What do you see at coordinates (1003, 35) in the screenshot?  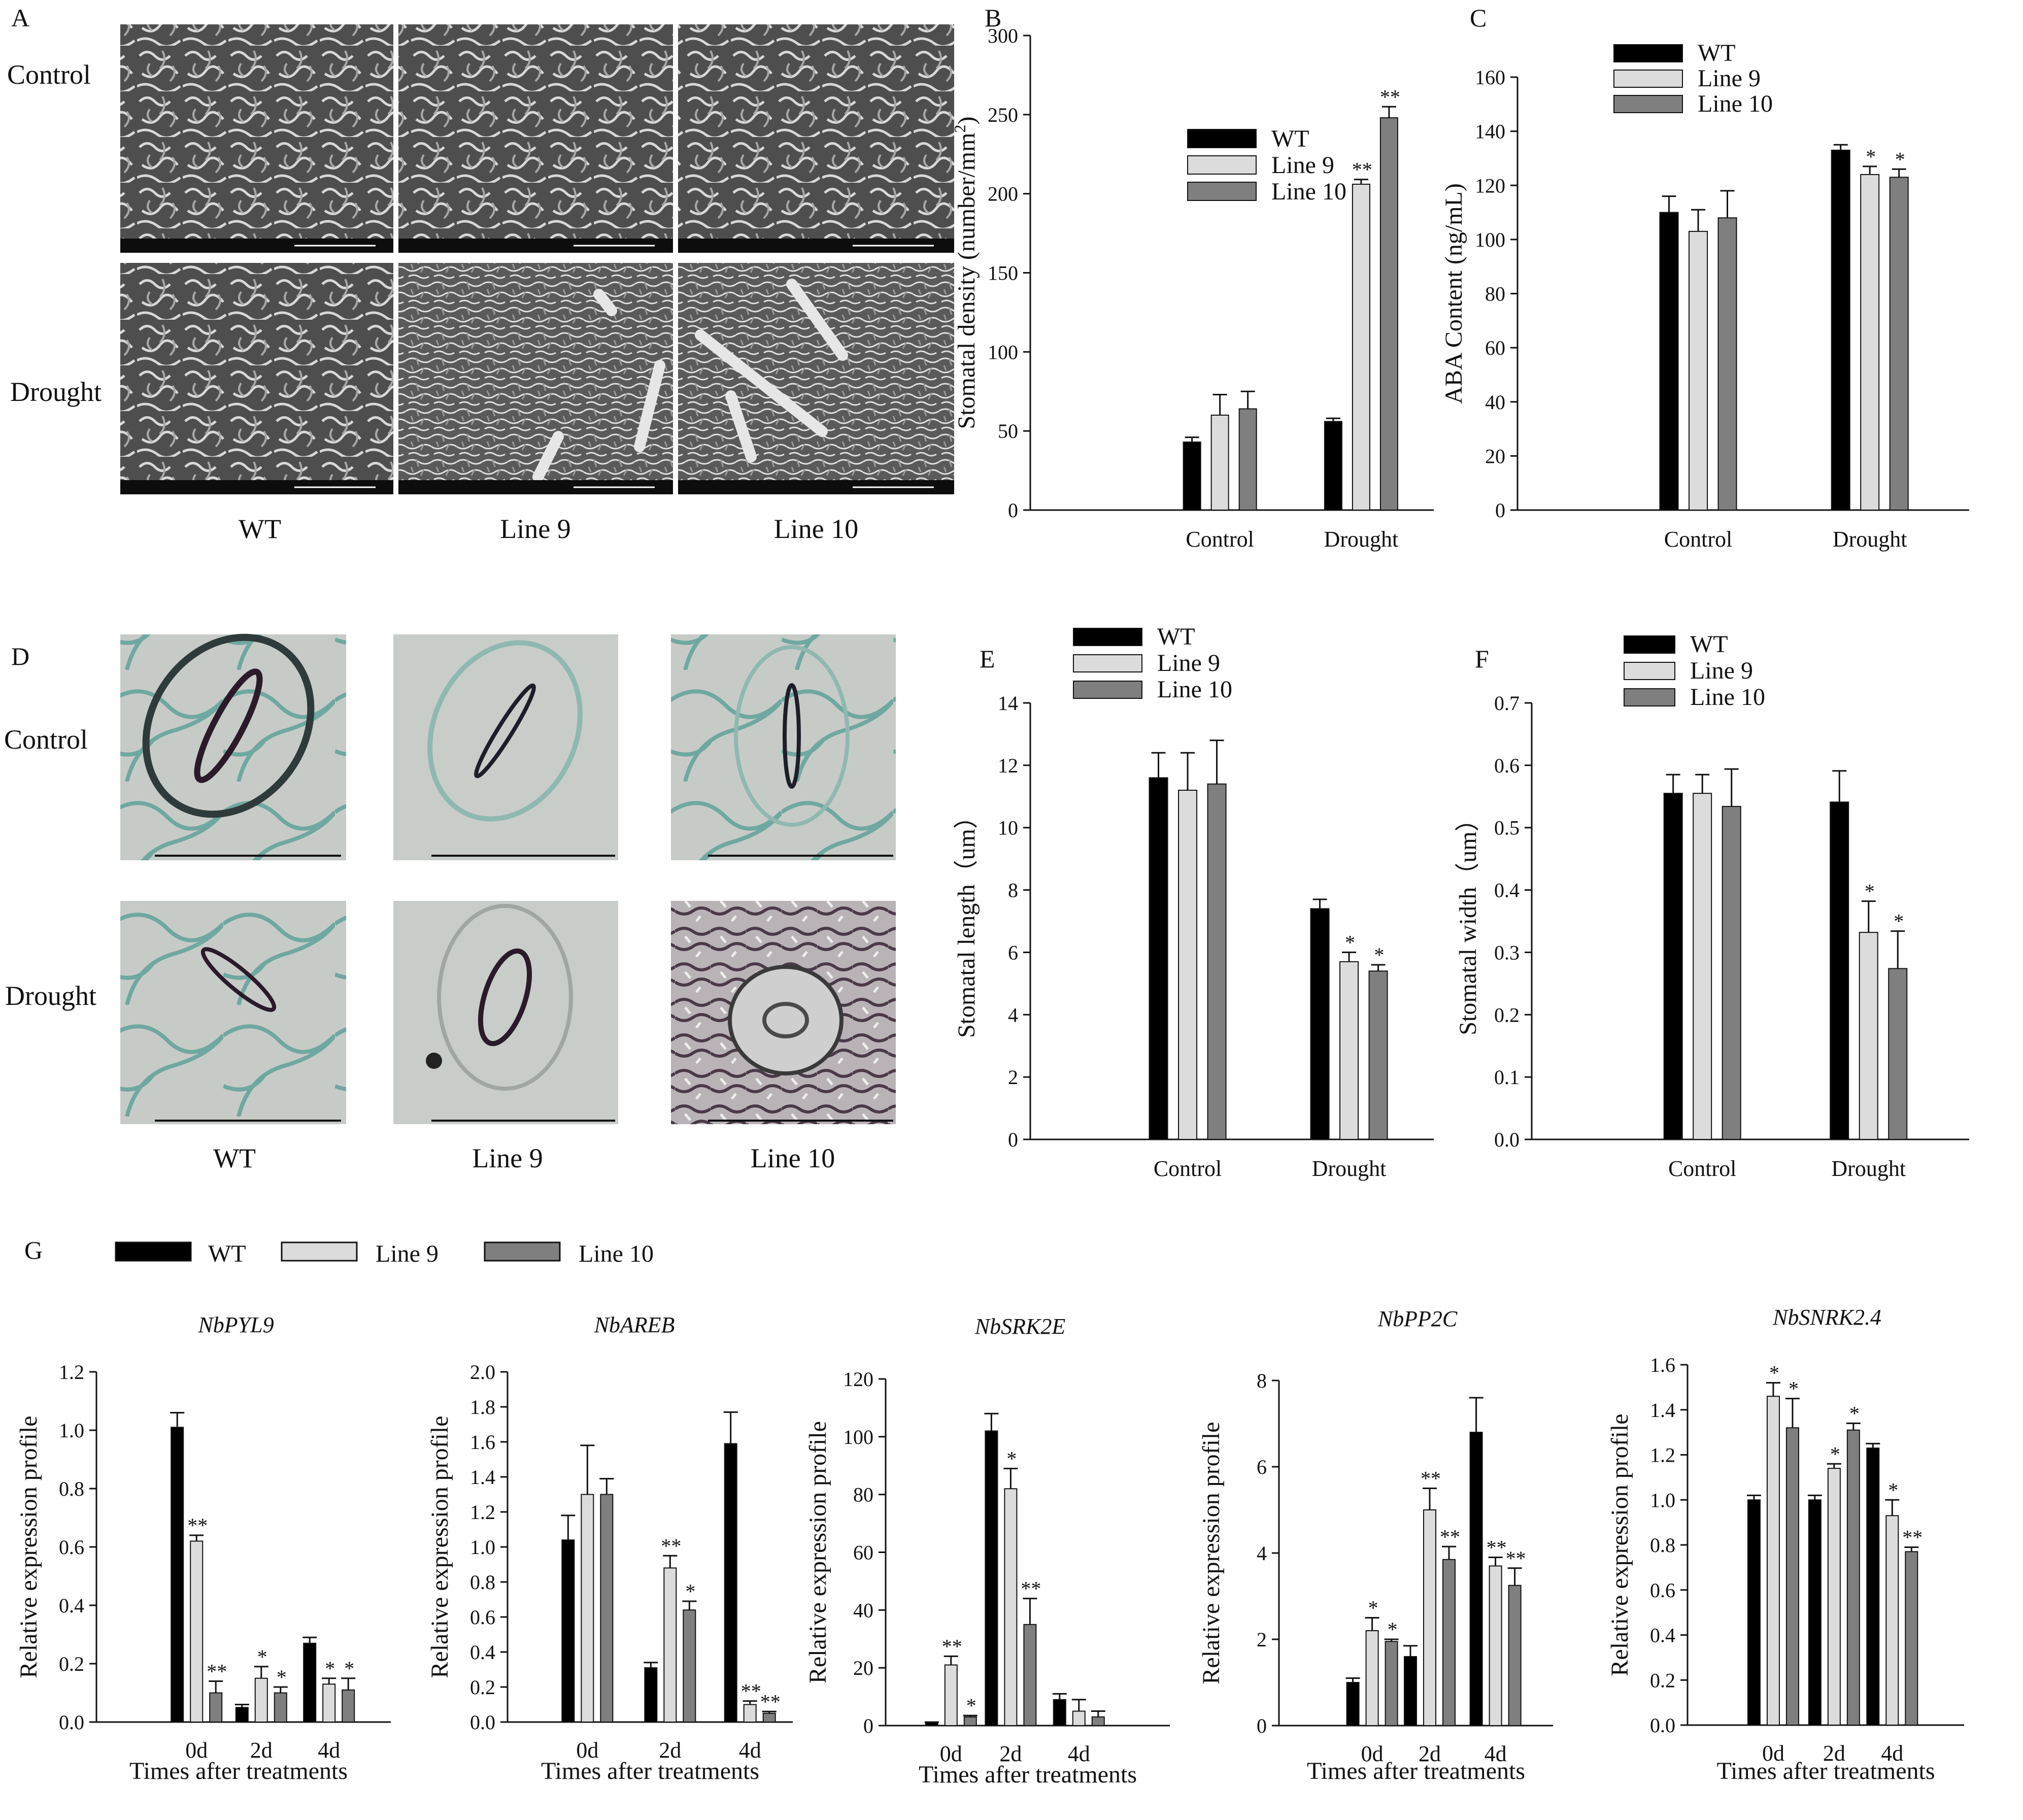 I see `y-tick-label: 300` at bounding box center [1003, 35].